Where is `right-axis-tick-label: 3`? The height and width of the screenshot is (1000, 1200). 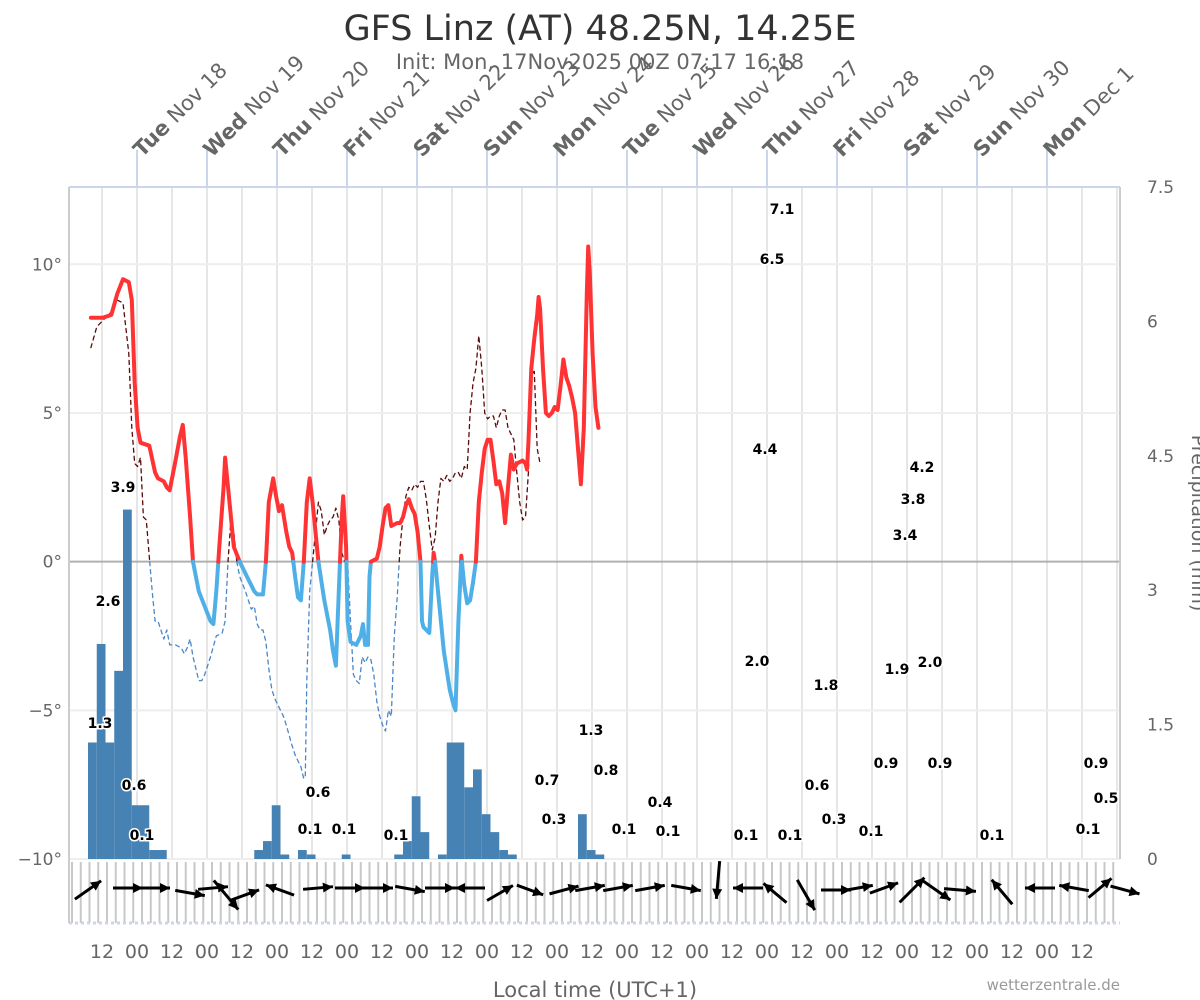 right-axis-tick-label: 3 is located at coordinates (1152, 591).